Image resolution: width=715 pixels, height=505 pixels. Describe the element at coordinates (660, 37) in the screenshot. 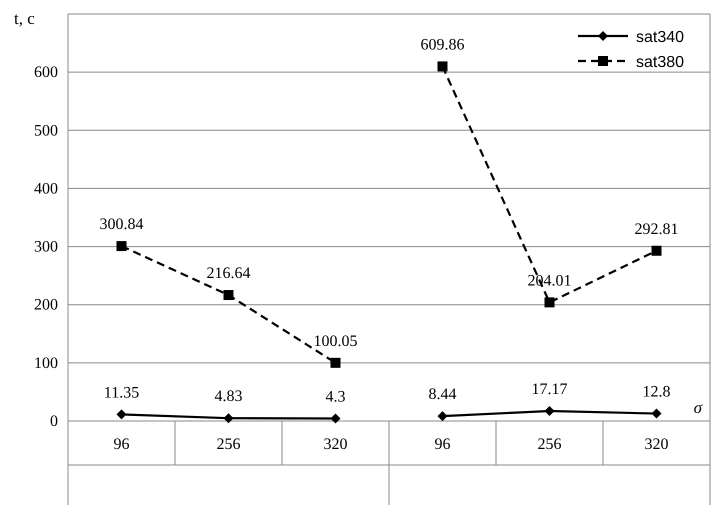

I see `legend-label: sat340` at that location.